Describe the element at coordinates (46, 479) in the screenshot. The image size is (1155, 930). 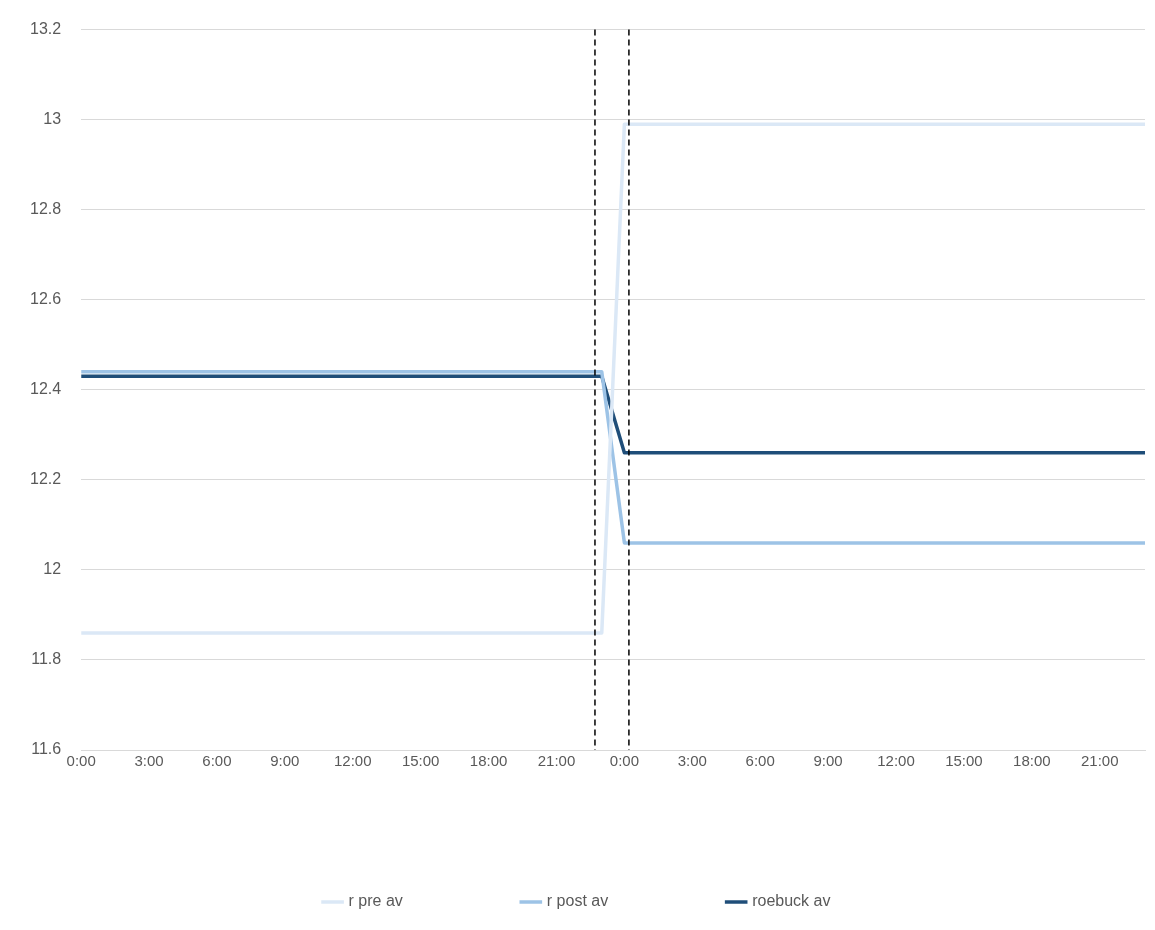
I see `y-tick-label: 12.2` at that location.